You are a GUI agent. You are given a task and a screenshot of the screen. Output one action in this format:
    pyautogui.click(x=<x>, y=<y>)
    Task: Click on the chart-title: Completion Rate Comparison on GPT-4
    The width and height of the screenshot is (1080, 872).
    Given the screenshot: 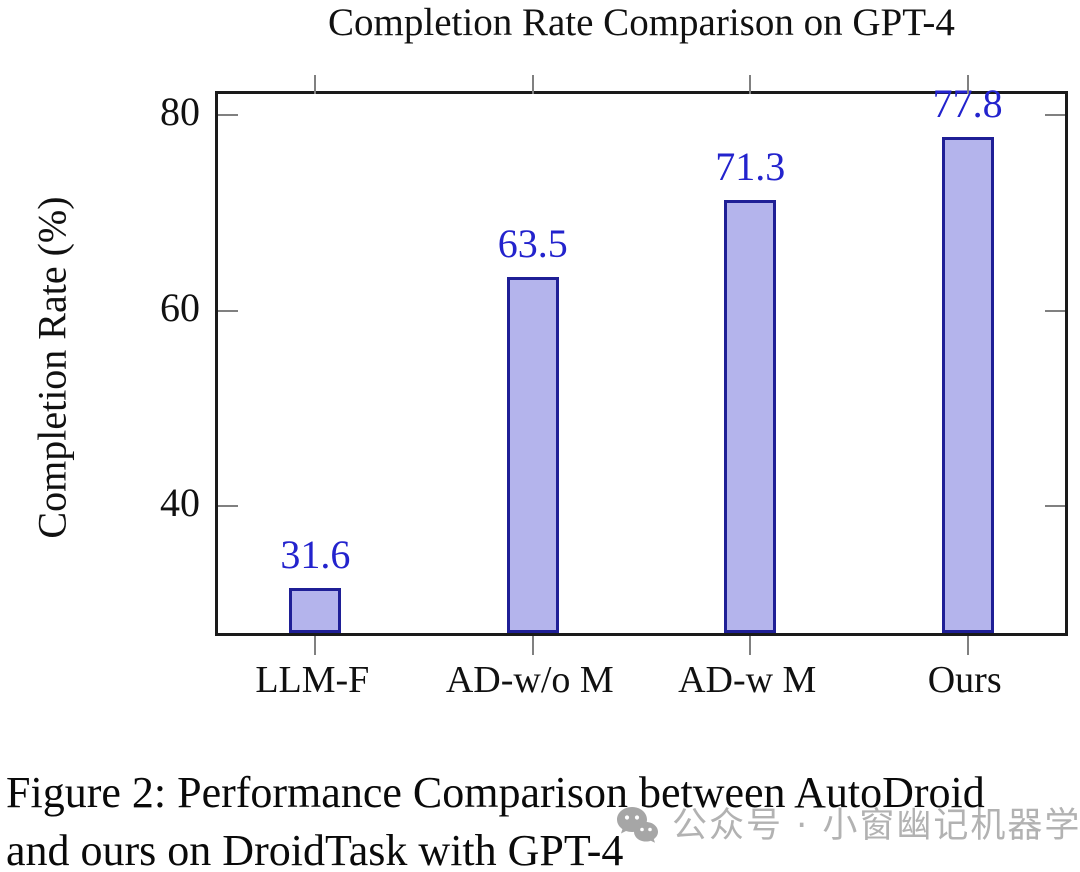 What is the action you would take?
    pyautogui.click(x=641, y=22)
    